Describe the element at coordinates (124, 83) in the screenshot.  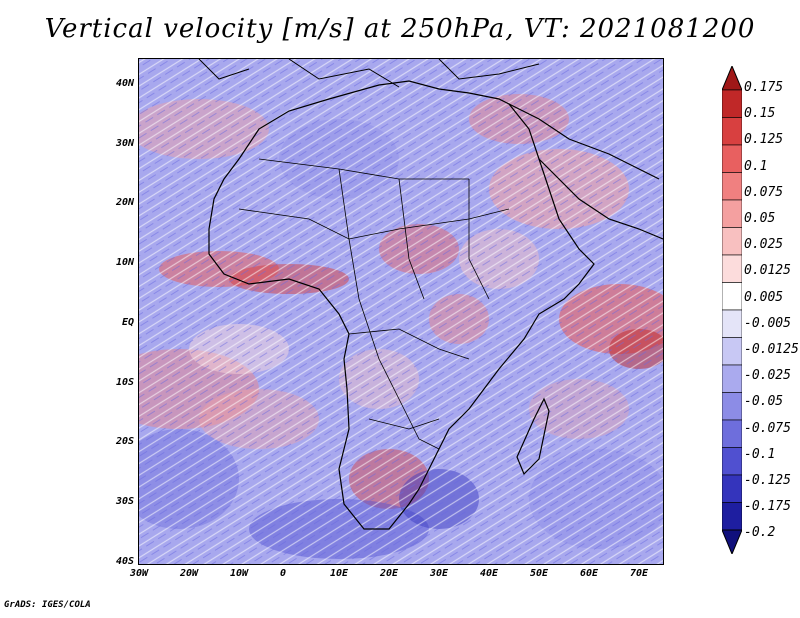
I see `lat-label: 40N` at that location.